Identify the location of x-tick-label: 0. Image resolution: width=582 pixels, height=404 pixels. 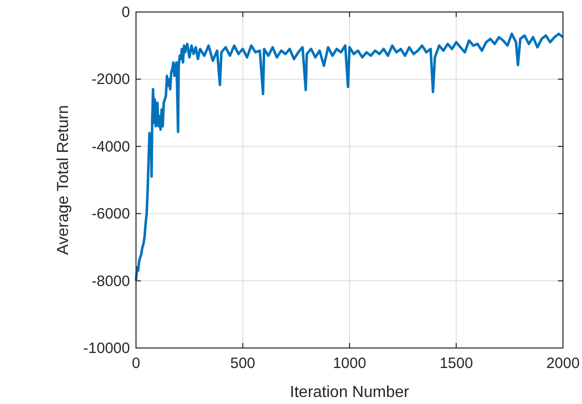
(136, 363).